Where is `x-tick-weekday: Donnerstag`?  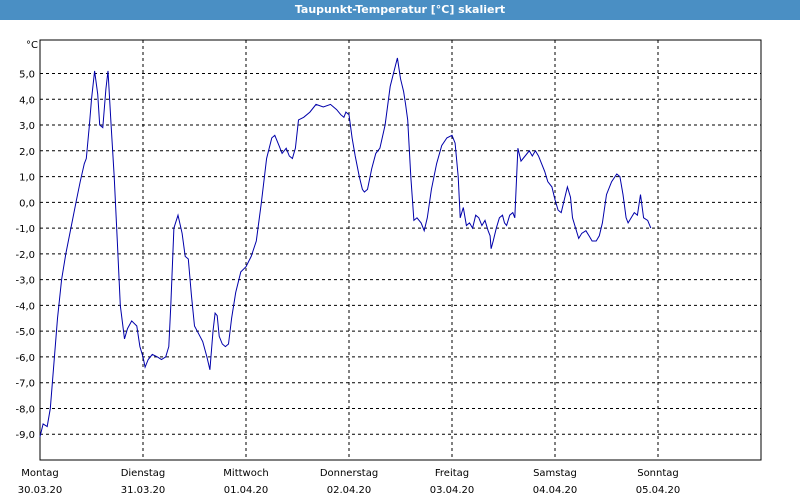 x-tick-weekday: Donnerstag is located at coordinates (349, 473).